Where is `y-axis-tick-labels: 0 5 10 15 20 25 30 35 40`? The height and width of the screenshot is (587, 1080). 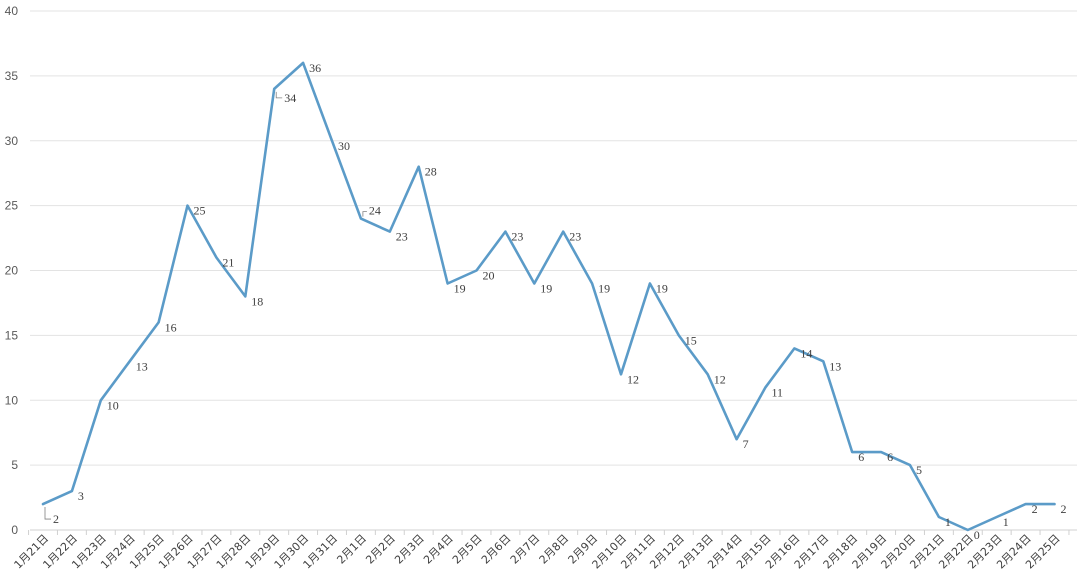
y-axis-tick-labels: 0 5 10 15 20 25 30 35 40 is located at coordinates (12, 270).